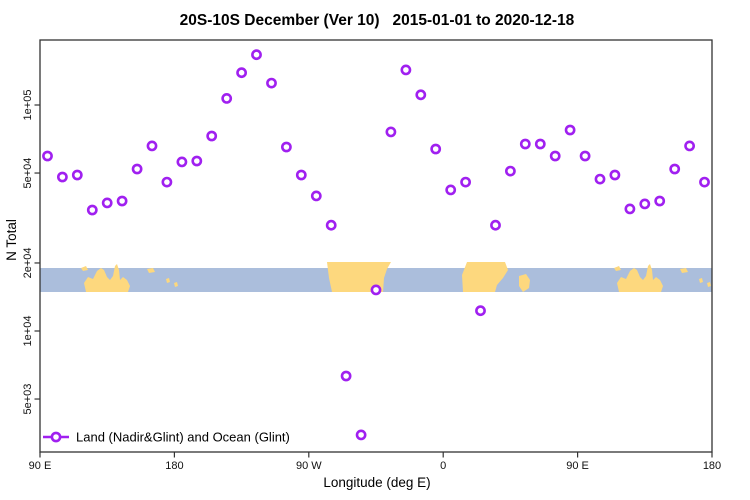 This screenshot has height=500, width=750. Describe the element at coordinates (28, 105) in the screenshot. I see `y-tick-label: 1e+05` at that location.